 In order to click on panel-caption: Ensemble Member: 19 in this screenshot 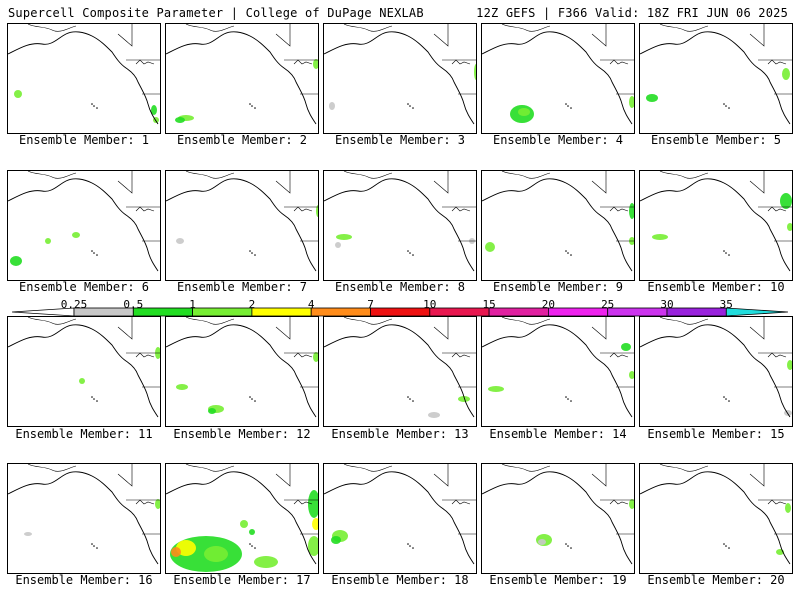, I will do `click(558, 580)`.